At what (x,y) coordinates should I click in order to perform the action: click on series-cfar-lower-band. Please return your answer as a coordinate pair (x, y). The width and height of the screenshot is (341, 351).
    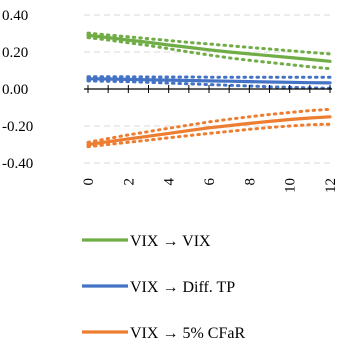
    Looking at the image, I should click on (209, 135).